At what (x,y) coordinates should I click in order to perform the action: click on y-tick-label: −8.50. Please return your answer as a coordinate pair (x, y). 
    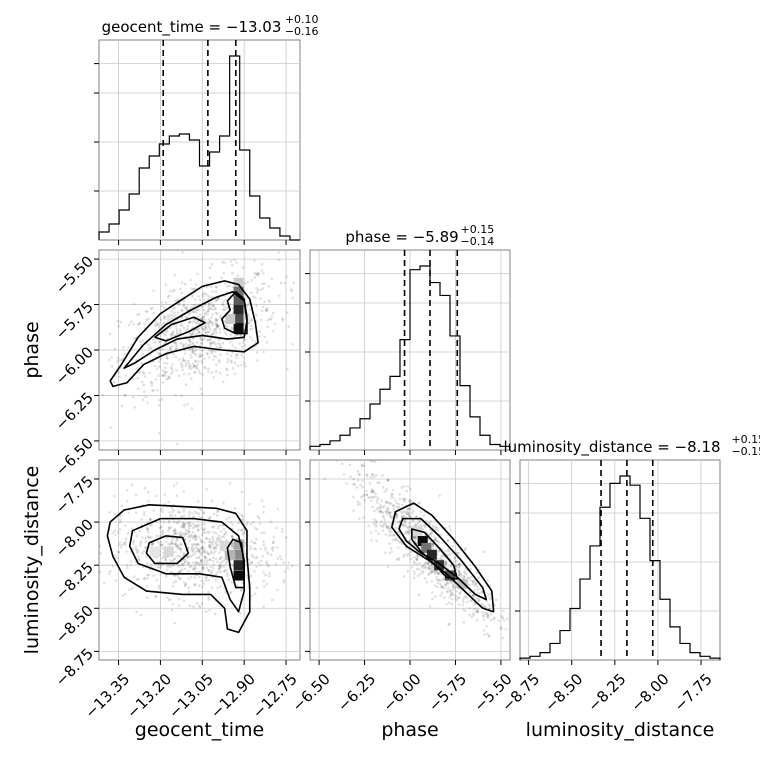
    Looking at the image, I should click on (74, 624).